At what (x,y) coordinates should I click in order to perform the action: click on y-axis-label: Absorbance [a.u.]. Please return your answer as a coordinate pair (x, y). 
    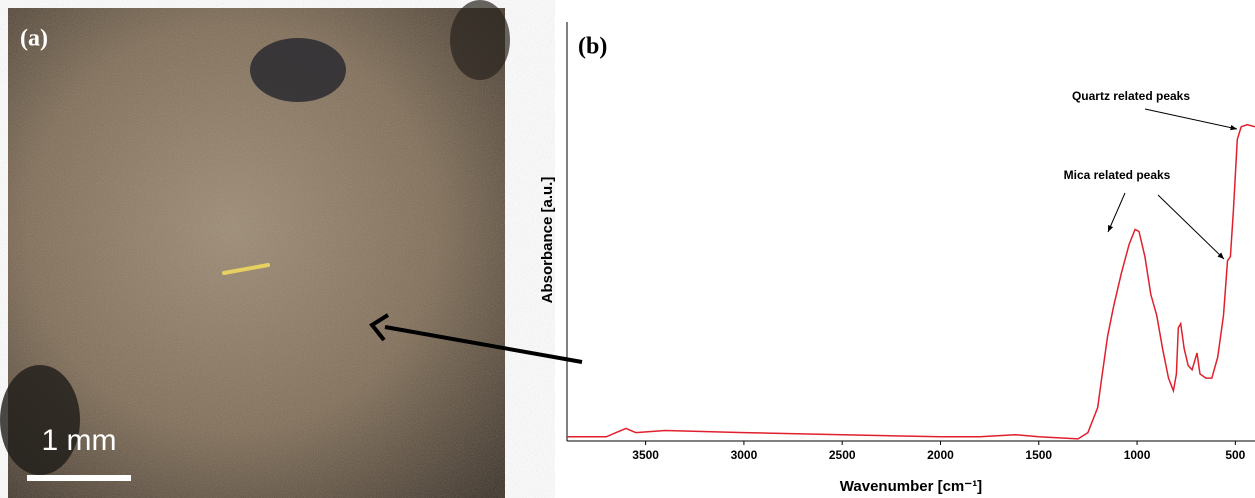
    Looking at the image, I should click on (547, 240).